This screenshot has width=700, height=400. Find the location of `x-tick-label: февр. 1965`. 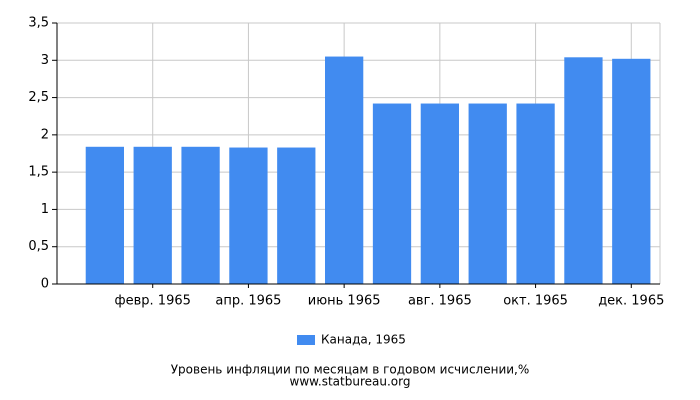

x-tick-label: февр. 1965 is located at coordinates (153, 301).